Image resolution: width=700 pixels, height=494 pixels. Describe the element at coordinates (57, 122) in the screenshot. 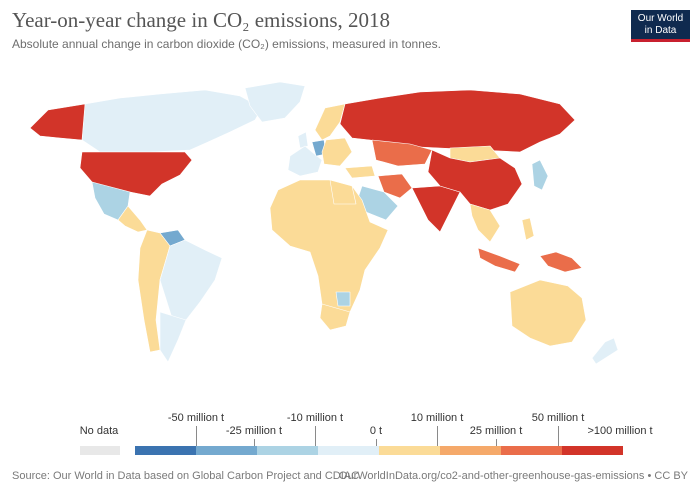

I see `region-alaska` at that location.